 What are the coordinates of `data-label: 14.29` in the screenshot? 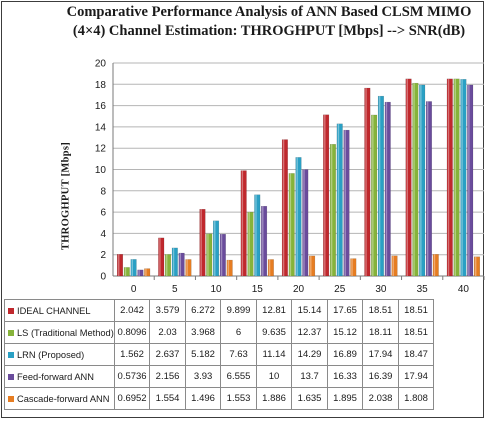 It's located at (309, 354).